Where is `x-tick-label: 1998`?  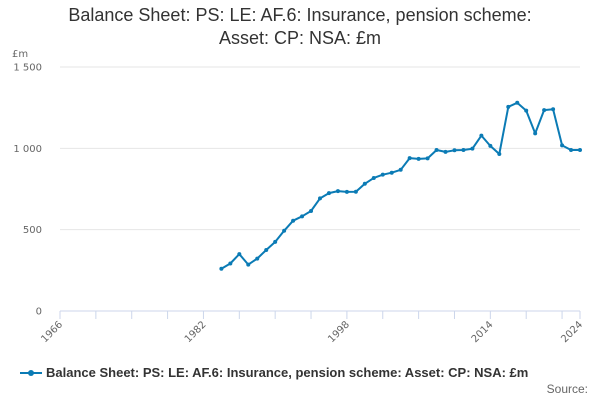 x-tick-label: 1998 is located at coordinates (339, 332).